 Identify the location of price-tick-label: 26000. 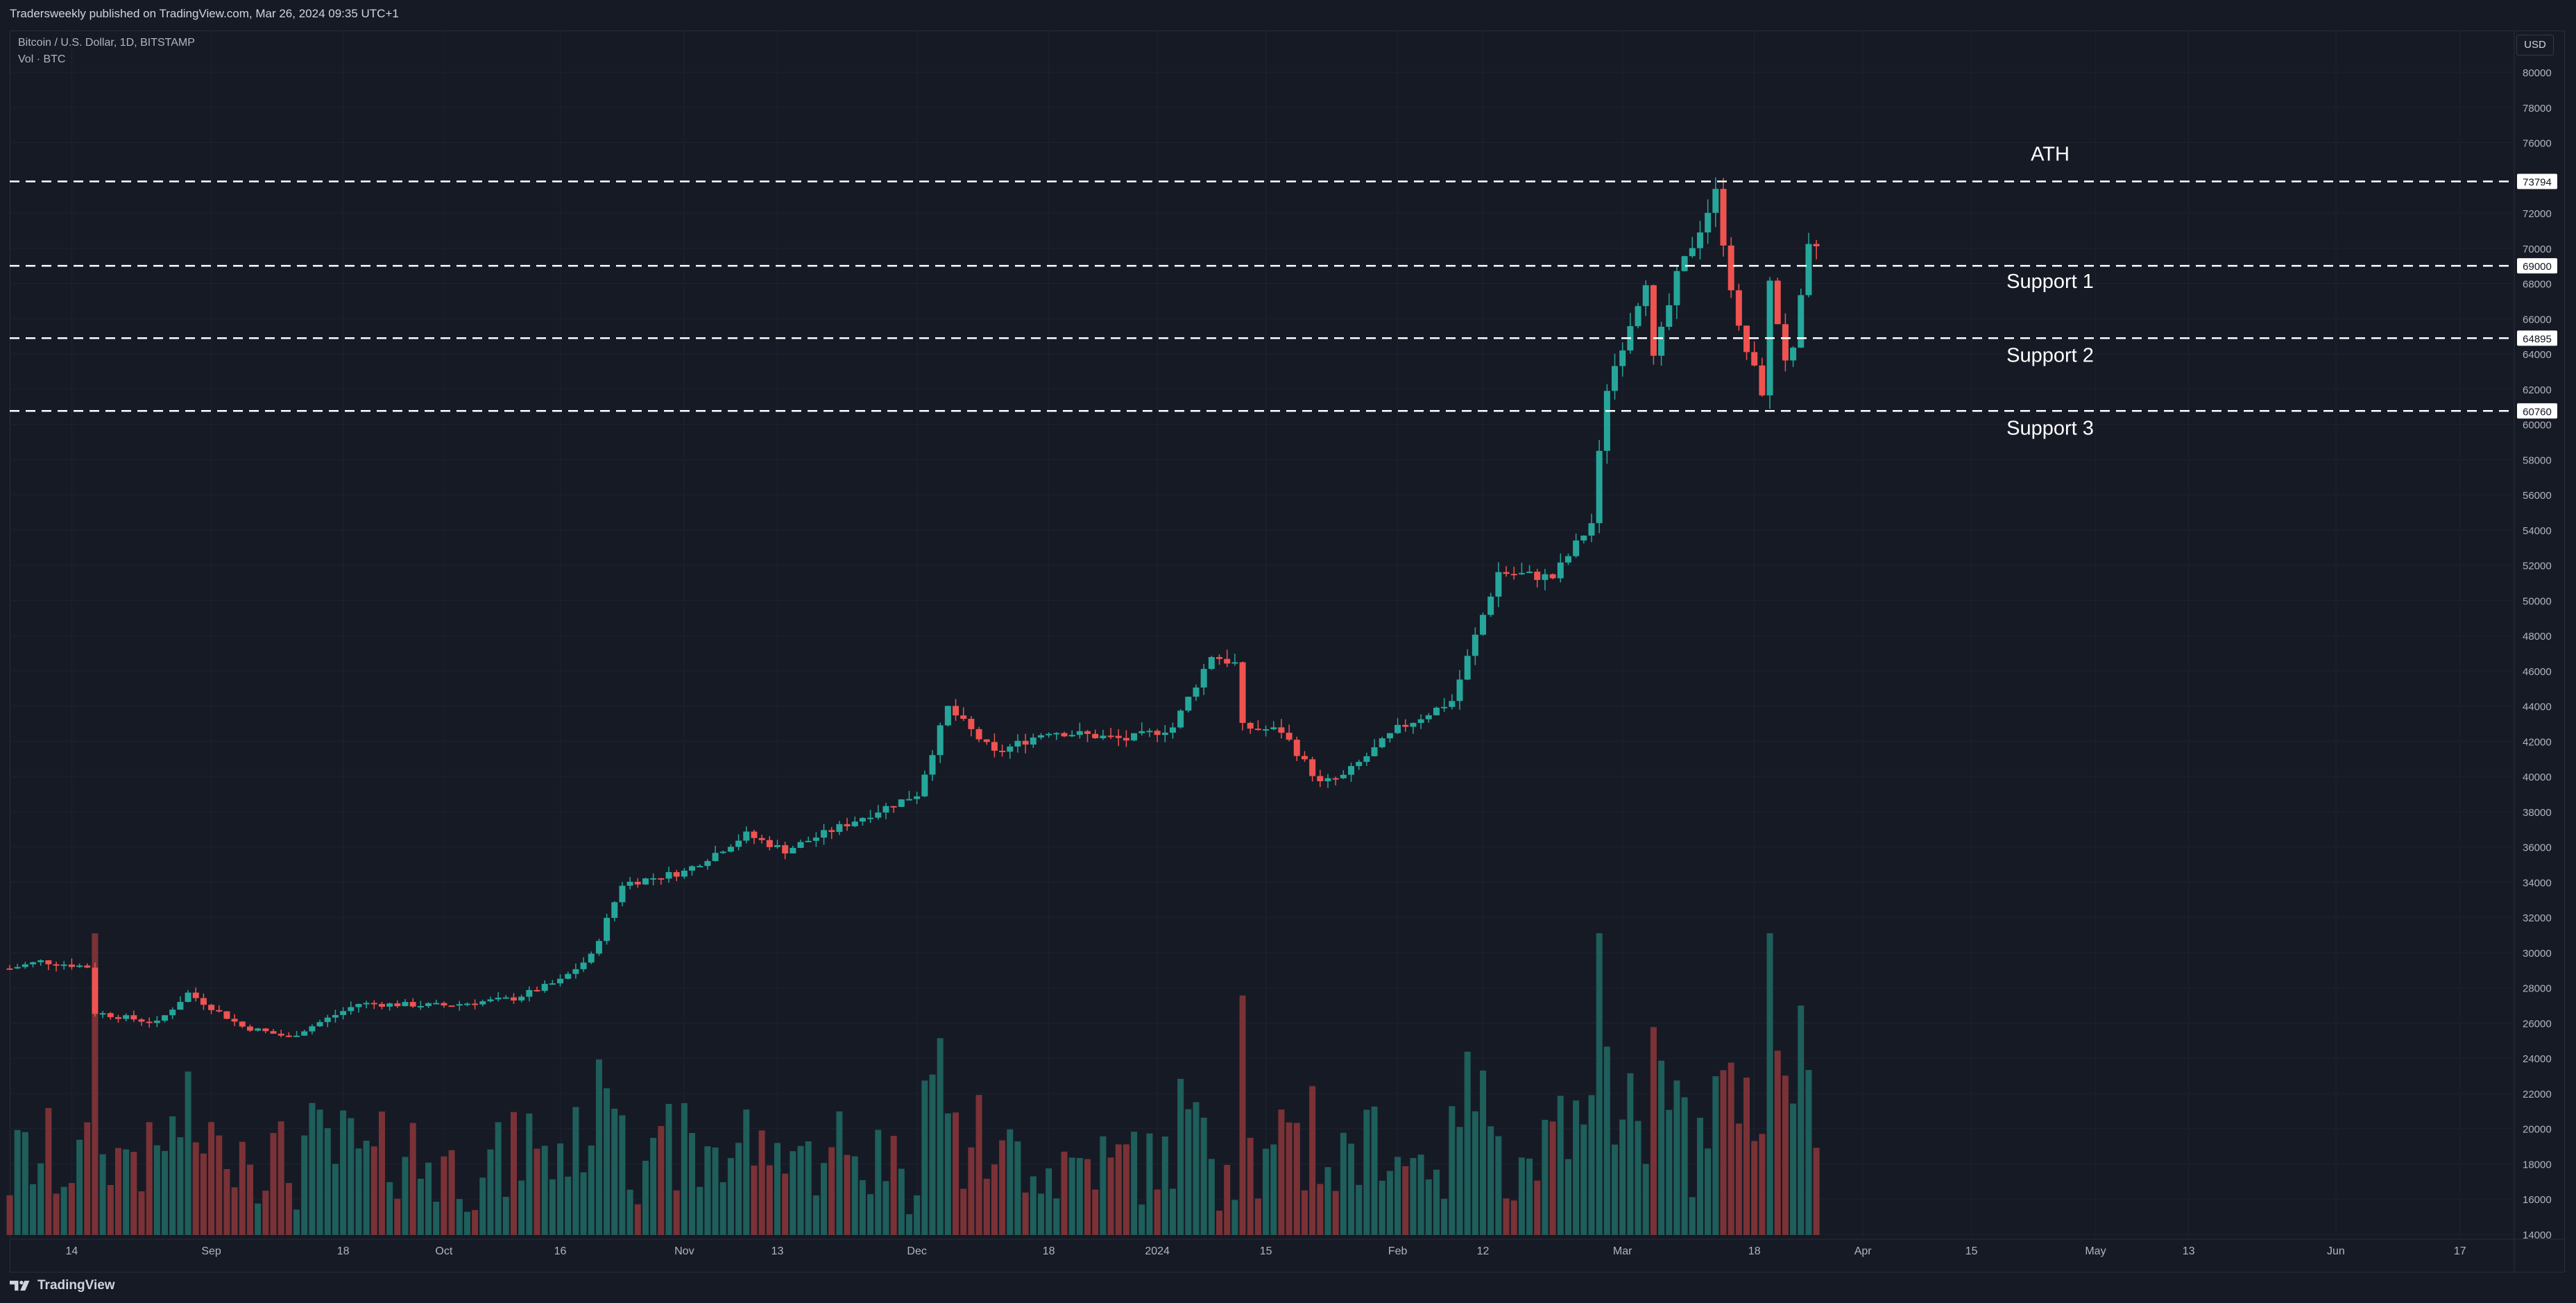
(2537, 1024).